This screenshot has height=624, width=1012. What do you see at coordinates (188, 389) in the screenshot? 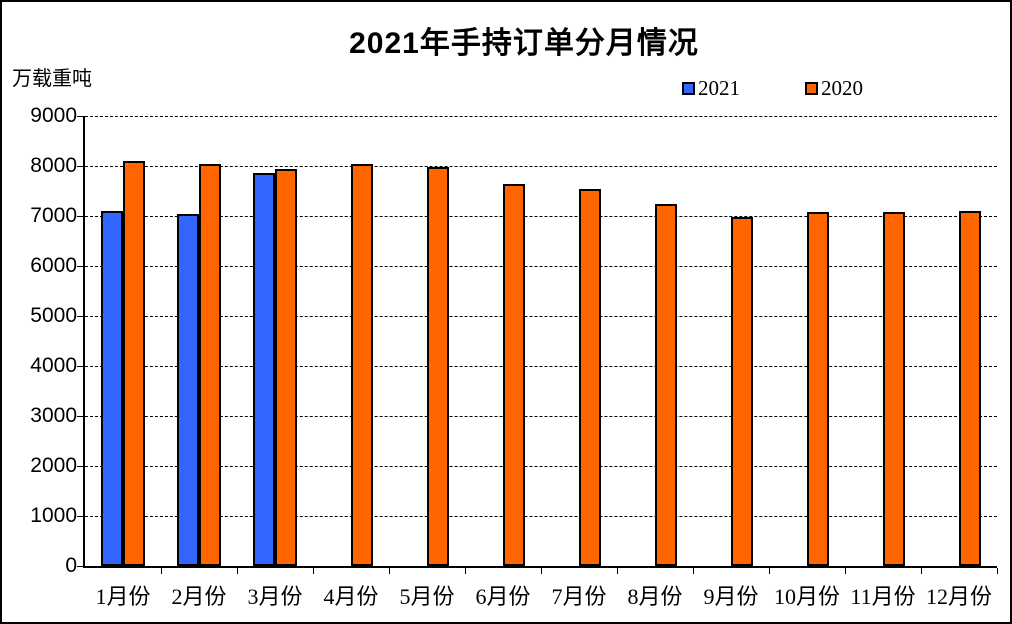
I see `bar-2021-2月份` at bounding box center [188, 389].